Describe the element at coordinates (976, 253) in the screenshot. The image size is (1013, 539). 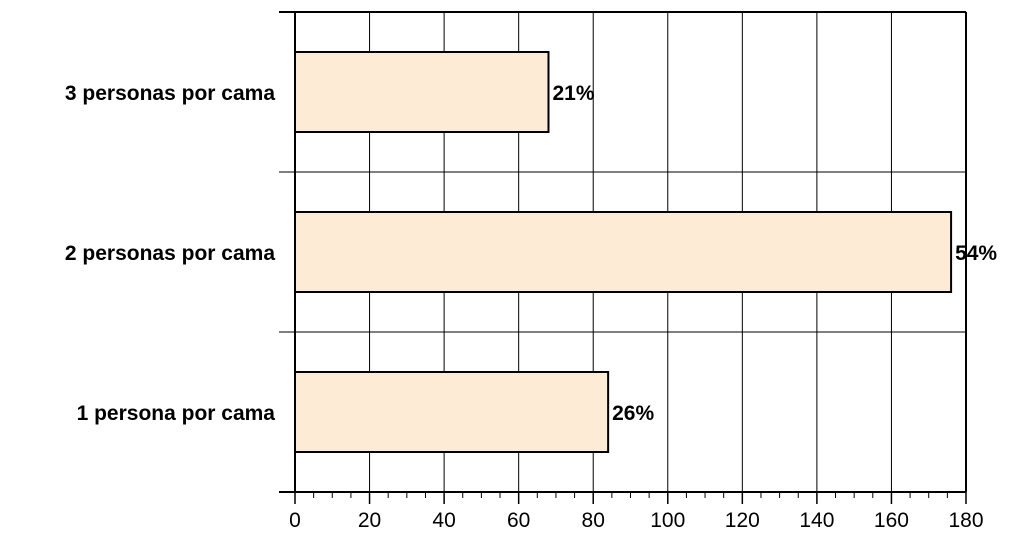
I see `data-label-2: 54%` at that location.